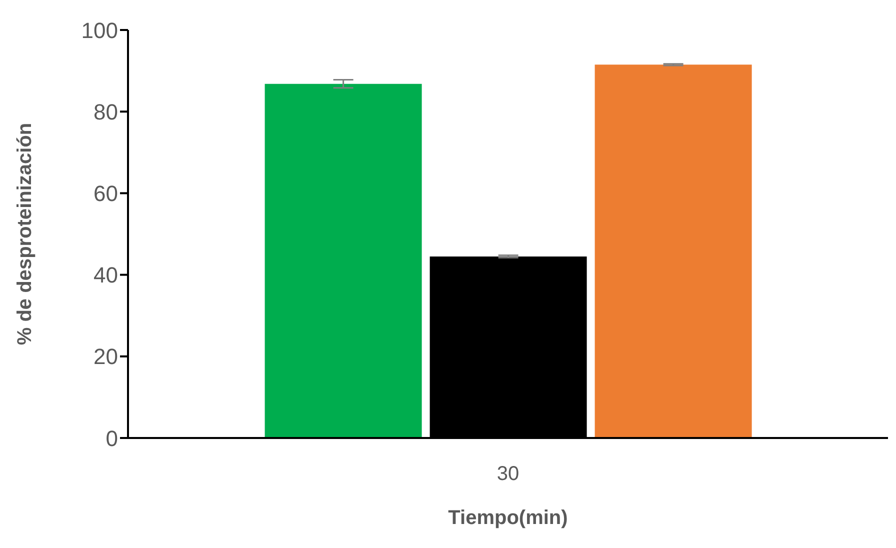  I want to click on y-tick-label: 80, so click(106, 111).